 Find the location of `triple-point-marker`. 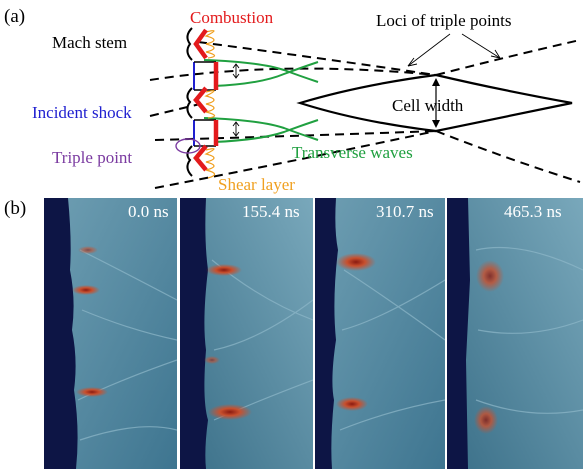

triple-point-marker is located at coordinates (188, 146).